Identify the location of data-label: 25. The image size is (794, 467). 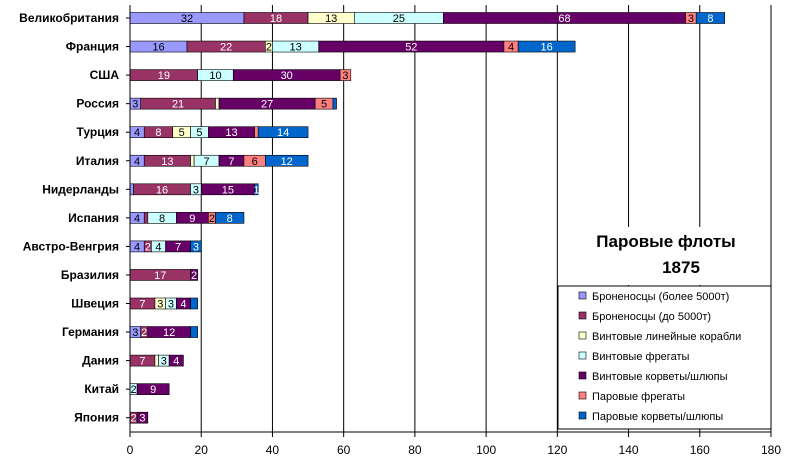
(399, 19).